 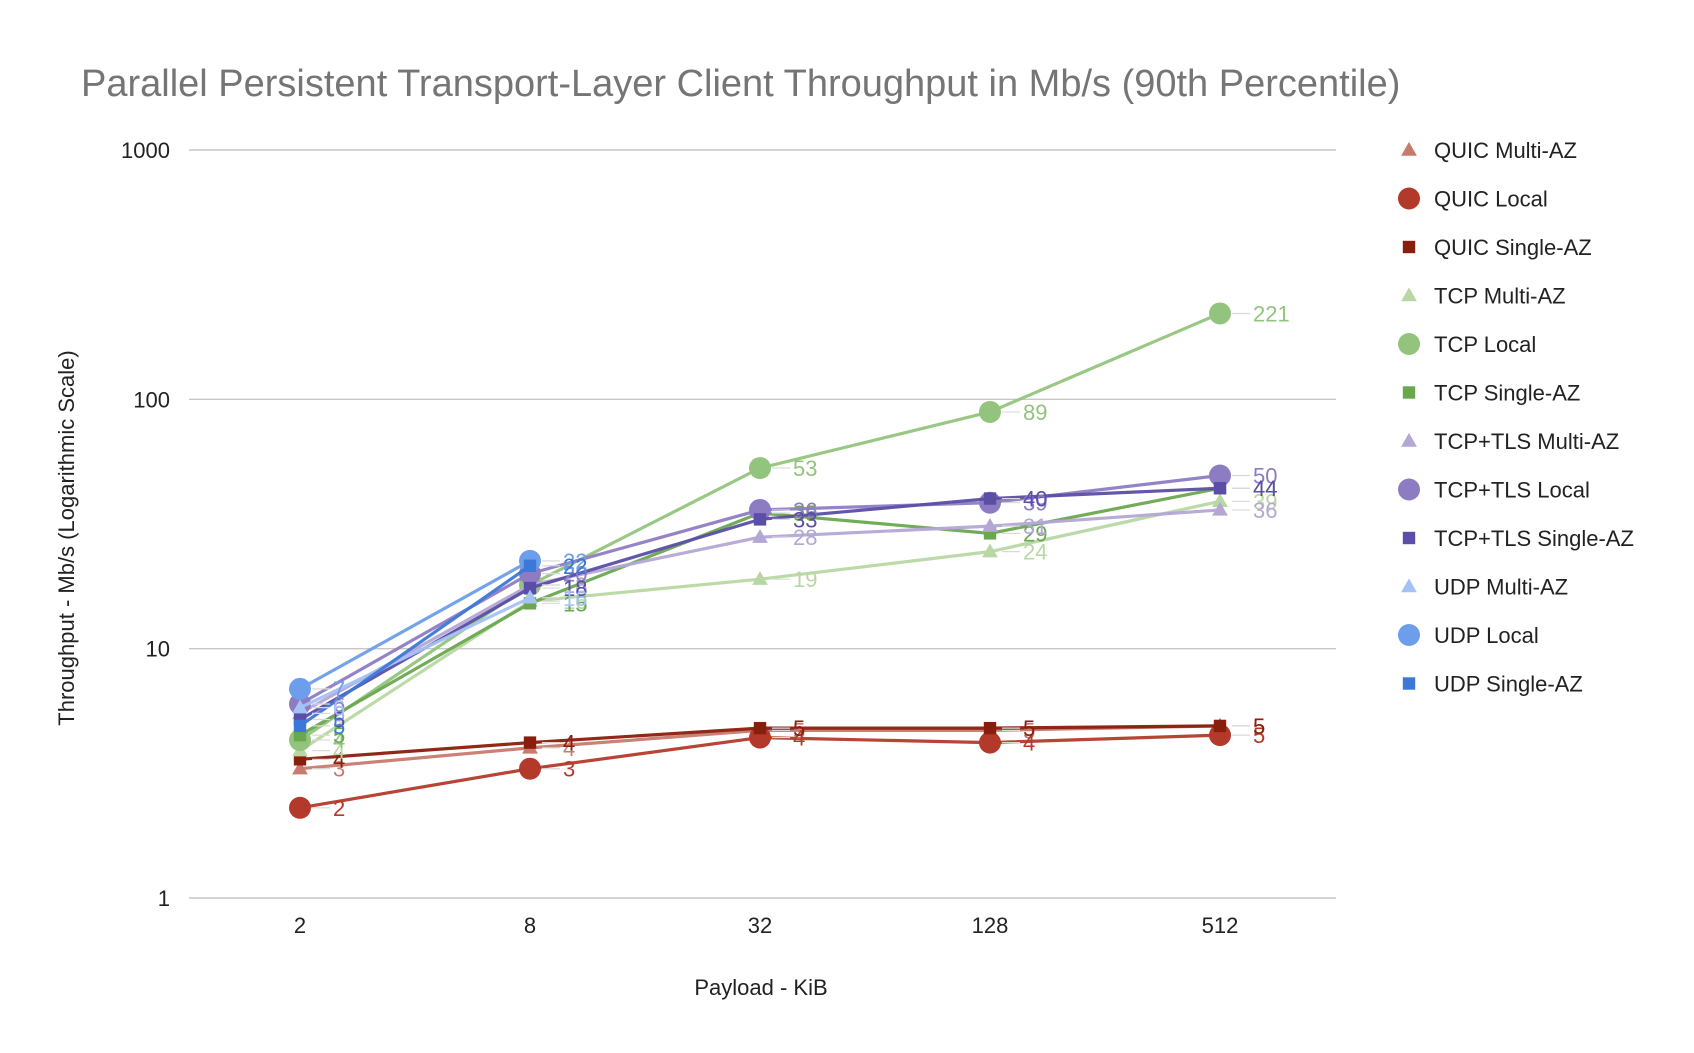 I want to click on data-label-udp-multi-az-8: 16, so click(x=575, y=598).